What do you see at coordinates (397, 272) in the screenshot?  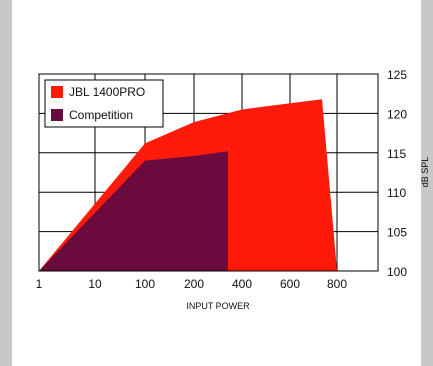 I see `y-tick-label: 100` at bounding box center [397, 272].